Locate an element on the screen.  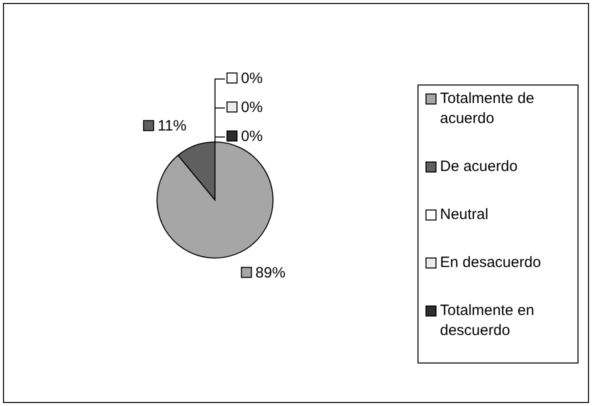
legend-label: Totalmente en descuerdo is located at coordinates (487, 320).